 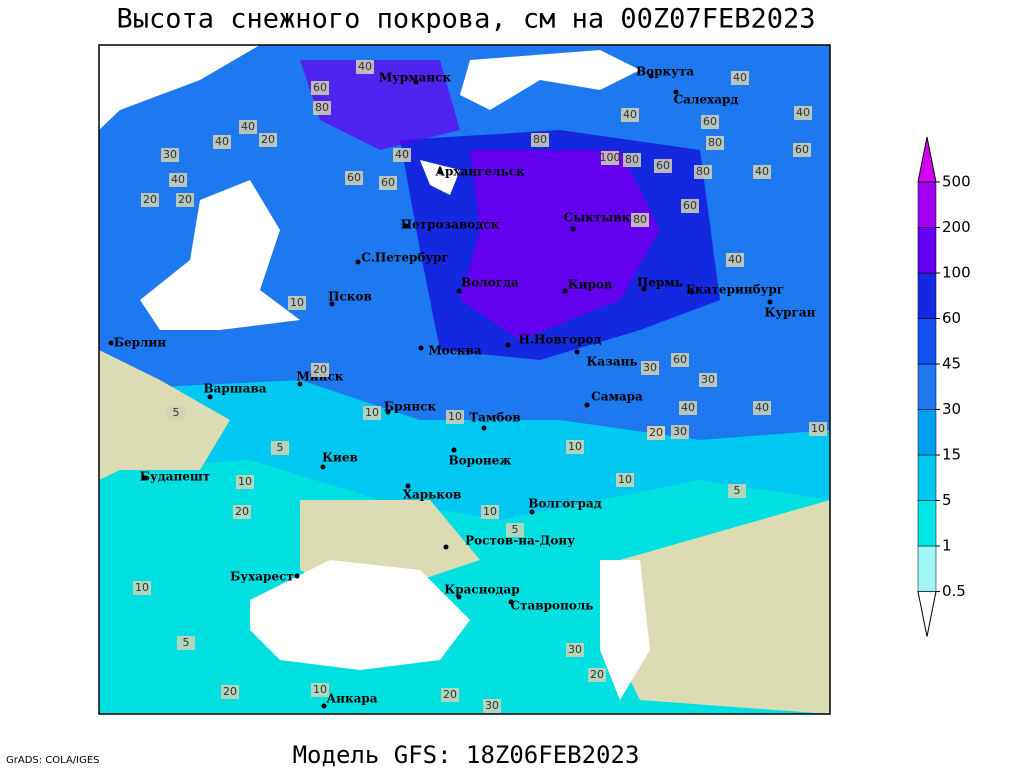 What do you see at coordinates (432, 495) in the screenshot?
I see `city-label: Харьков` at bounding box center [432, 495].